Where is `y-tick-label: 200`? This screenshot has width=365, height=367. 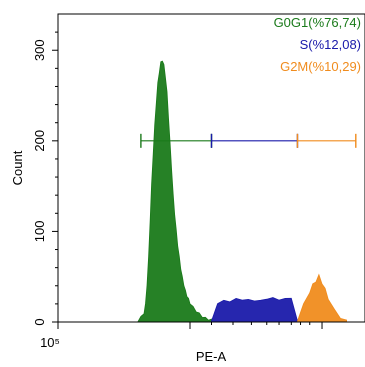
y-tick-label: 200 is located at coordinates (39, 141).